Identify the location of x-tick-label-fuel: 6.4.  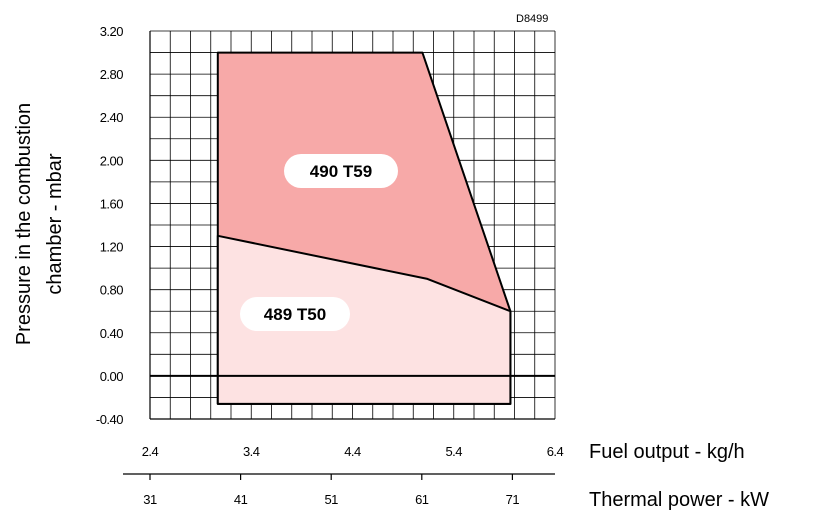
(555, 451).